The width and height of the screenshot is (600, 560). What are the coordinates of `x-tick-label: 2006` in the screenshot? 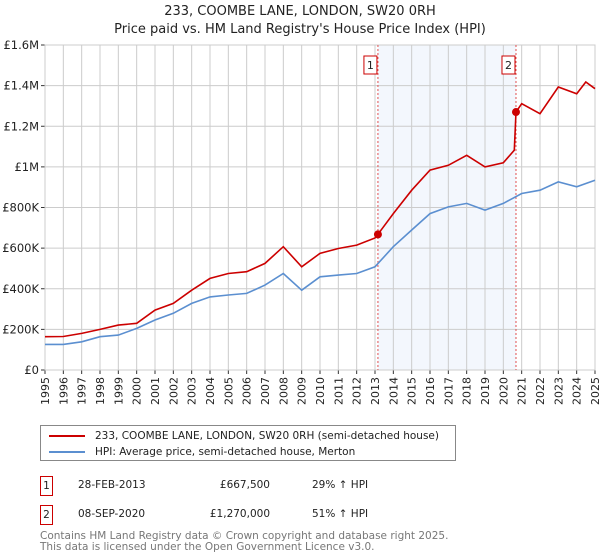 It's located at (247, 391).